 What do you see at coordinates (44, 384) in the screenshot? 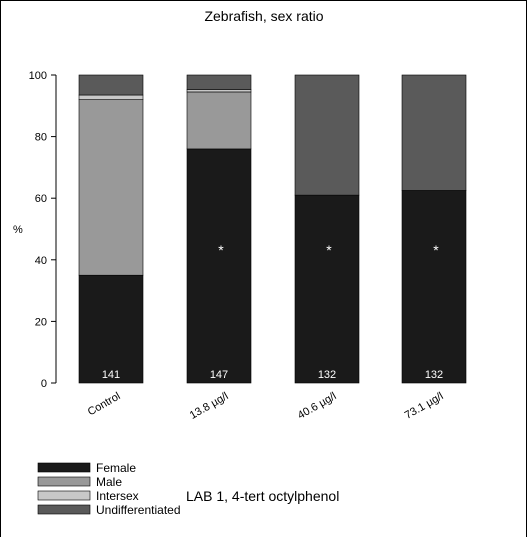
I see `y-tick-label: 0` at bounding box center [44, 384].